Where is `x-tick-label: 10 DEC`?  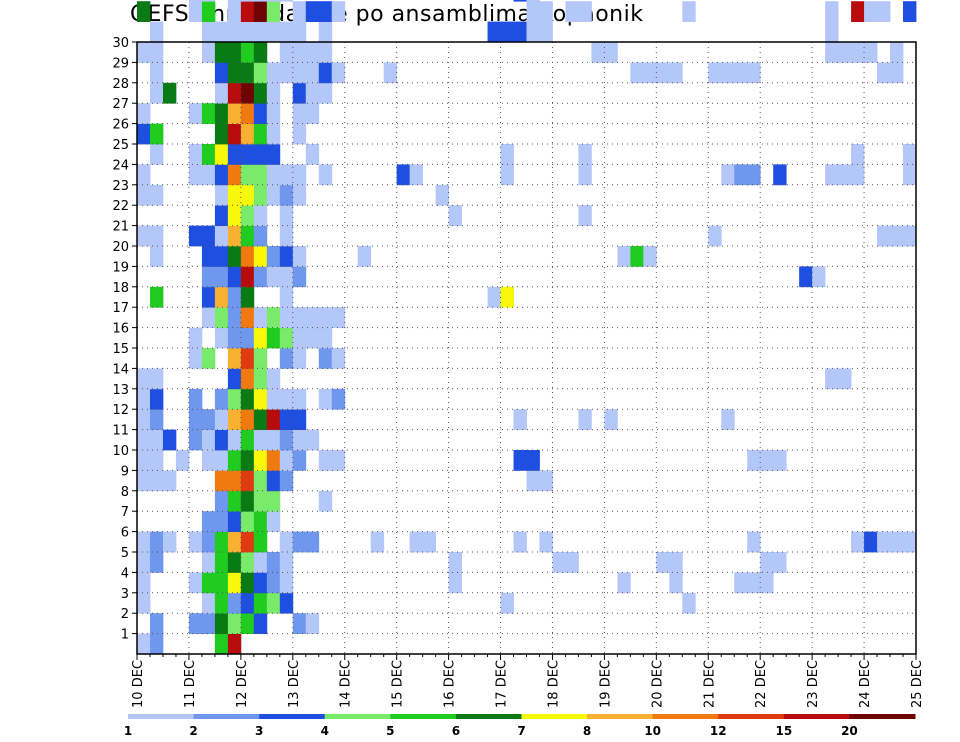 x-tick-label: 10 DEC is located at coordinates (138, 684).